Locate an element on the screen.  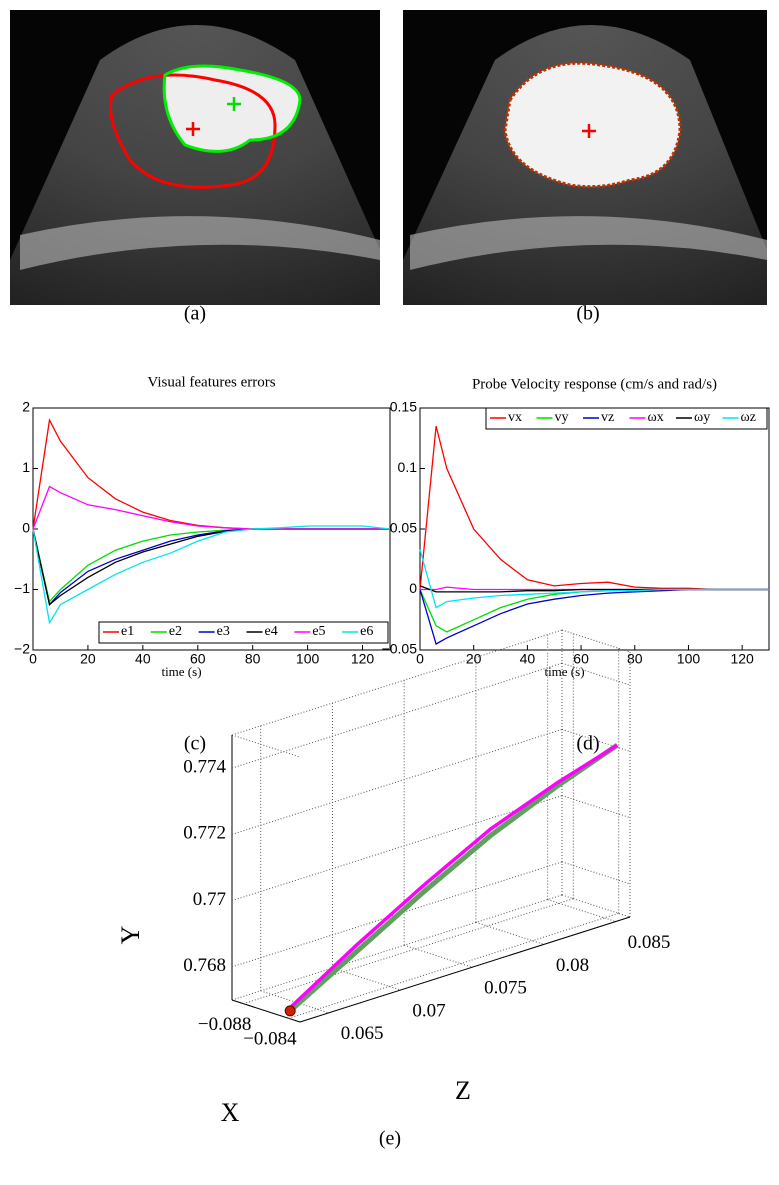
legend-label: ωy is located at coordinates (702, 417).